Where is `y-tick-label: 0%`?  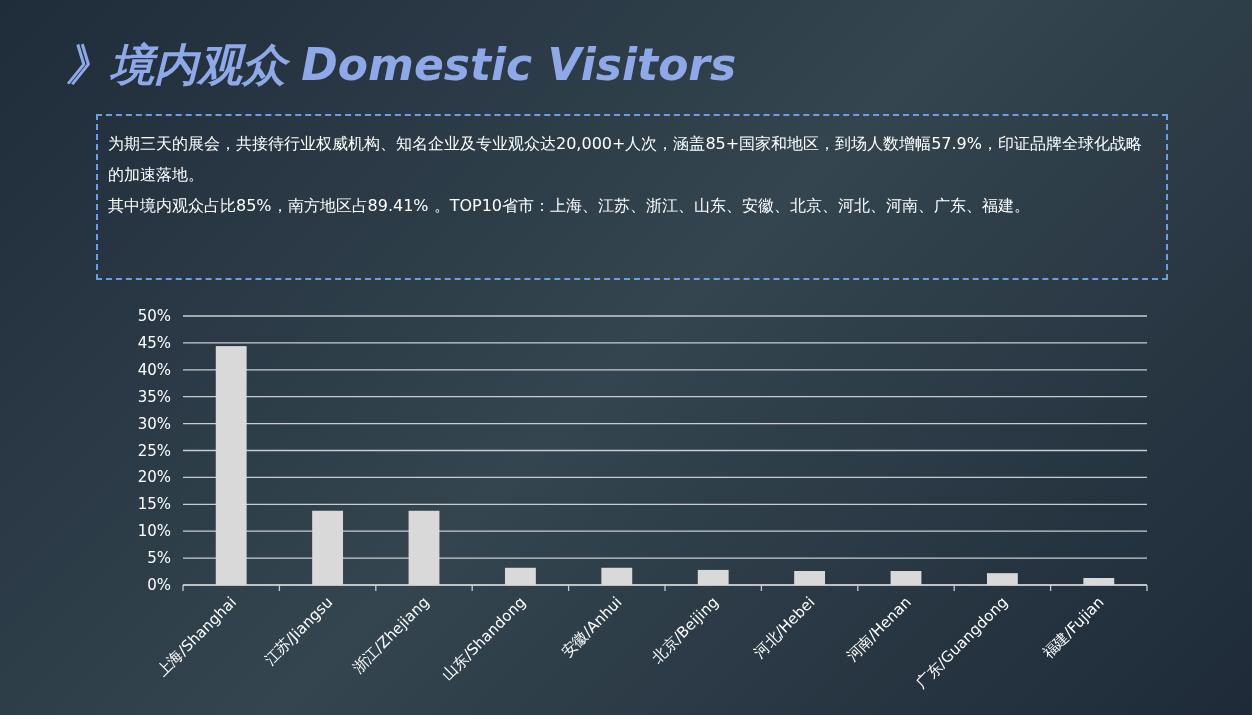
y-tick-label: 0% is located at coordinates (159, 585).